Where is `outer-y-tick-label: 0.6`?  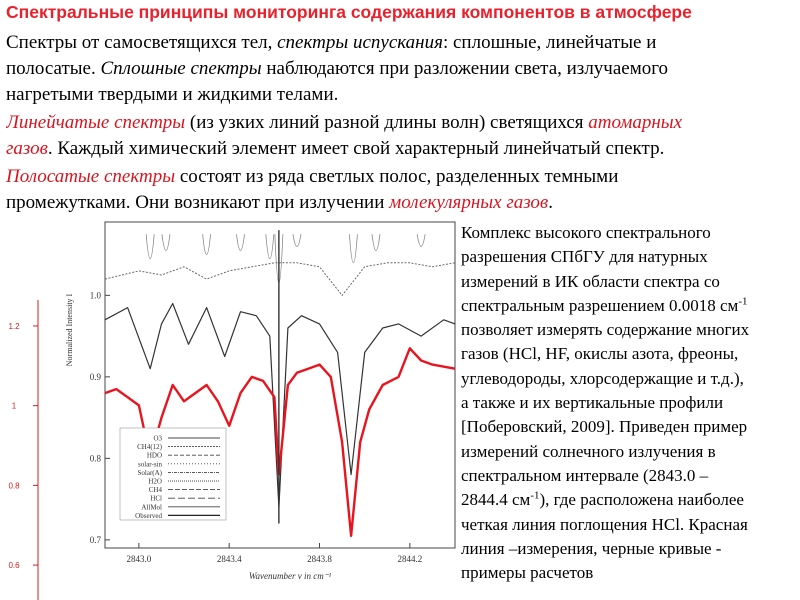
outer-y-tick-label: 0.6 is located at coordinates (14, 565).